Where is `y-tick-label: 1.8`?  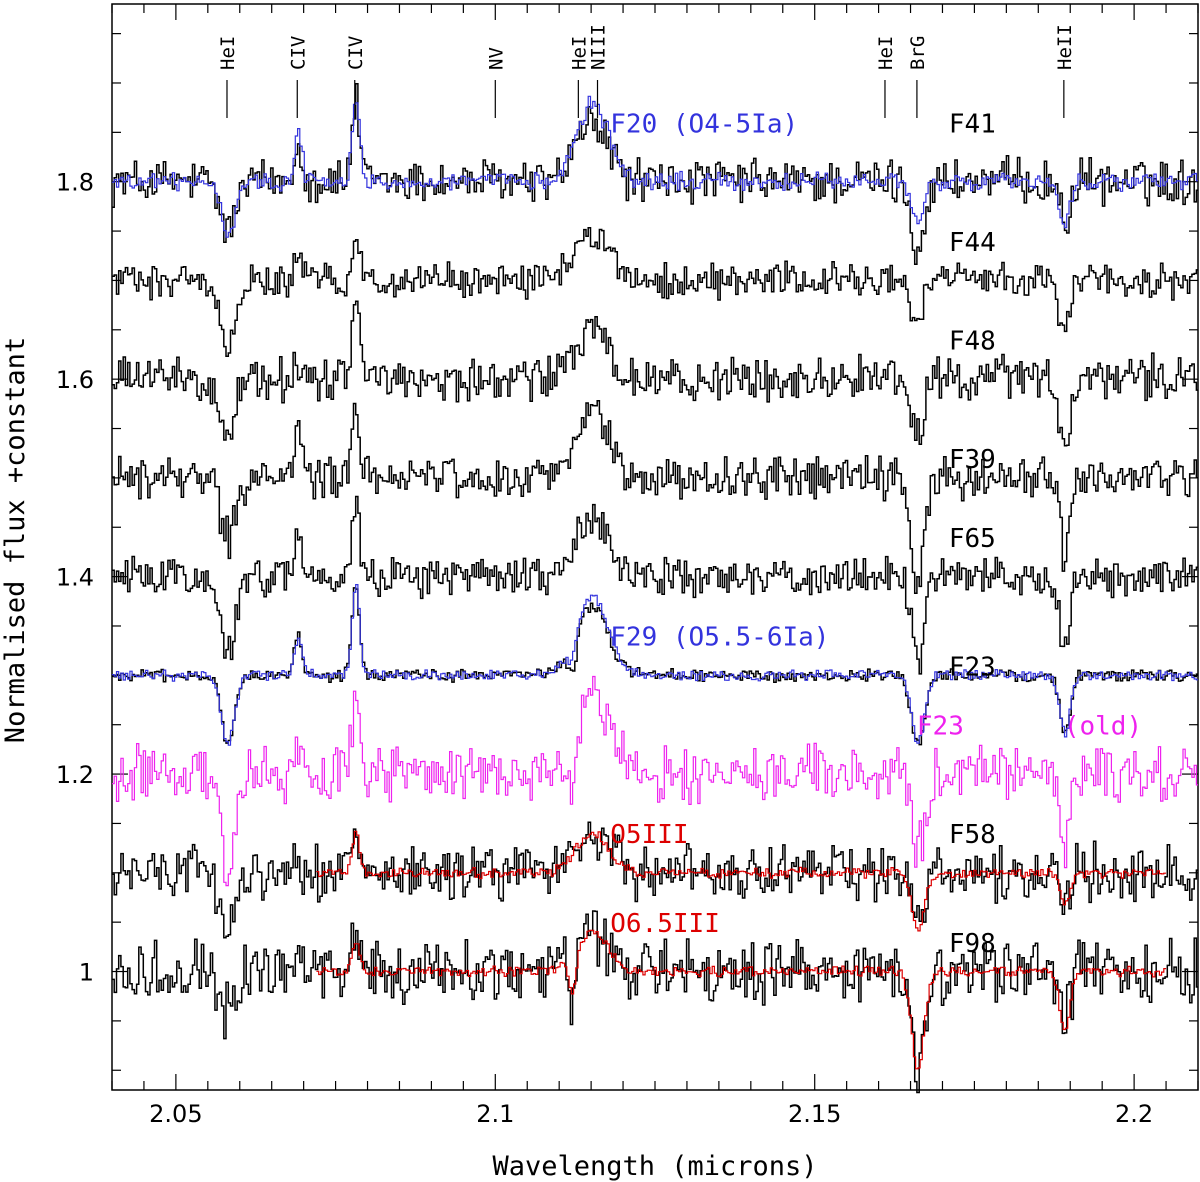
y-tick-label: 1.8 is located at coordinates (75, 183).